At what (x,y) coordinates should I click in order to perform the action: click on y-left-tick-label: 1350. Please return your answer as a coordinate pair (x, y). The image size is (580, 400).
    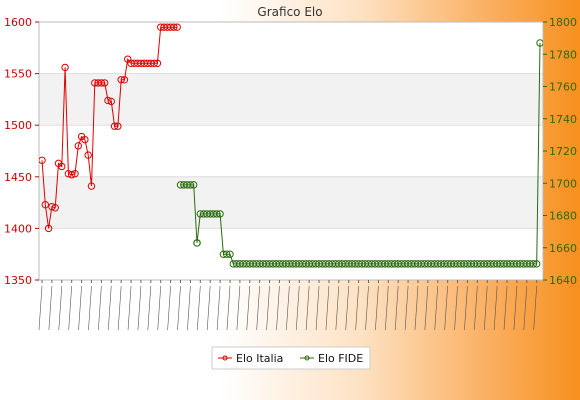
    Looking at the image, I should click on (18, 280).